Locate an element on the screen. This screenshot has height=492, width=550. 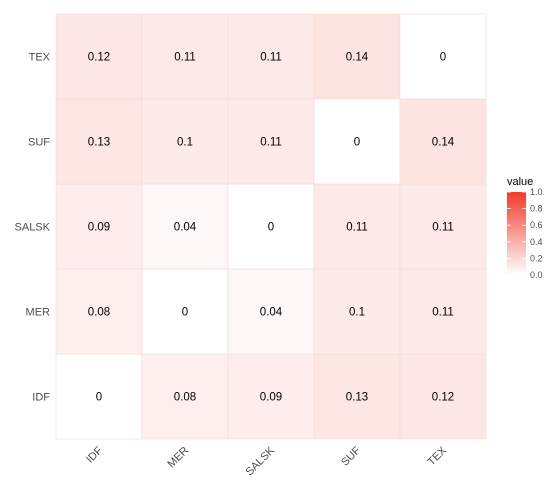
x-axis: IDF MER SALSK SUF TEX is located at coordinates (266, 461).